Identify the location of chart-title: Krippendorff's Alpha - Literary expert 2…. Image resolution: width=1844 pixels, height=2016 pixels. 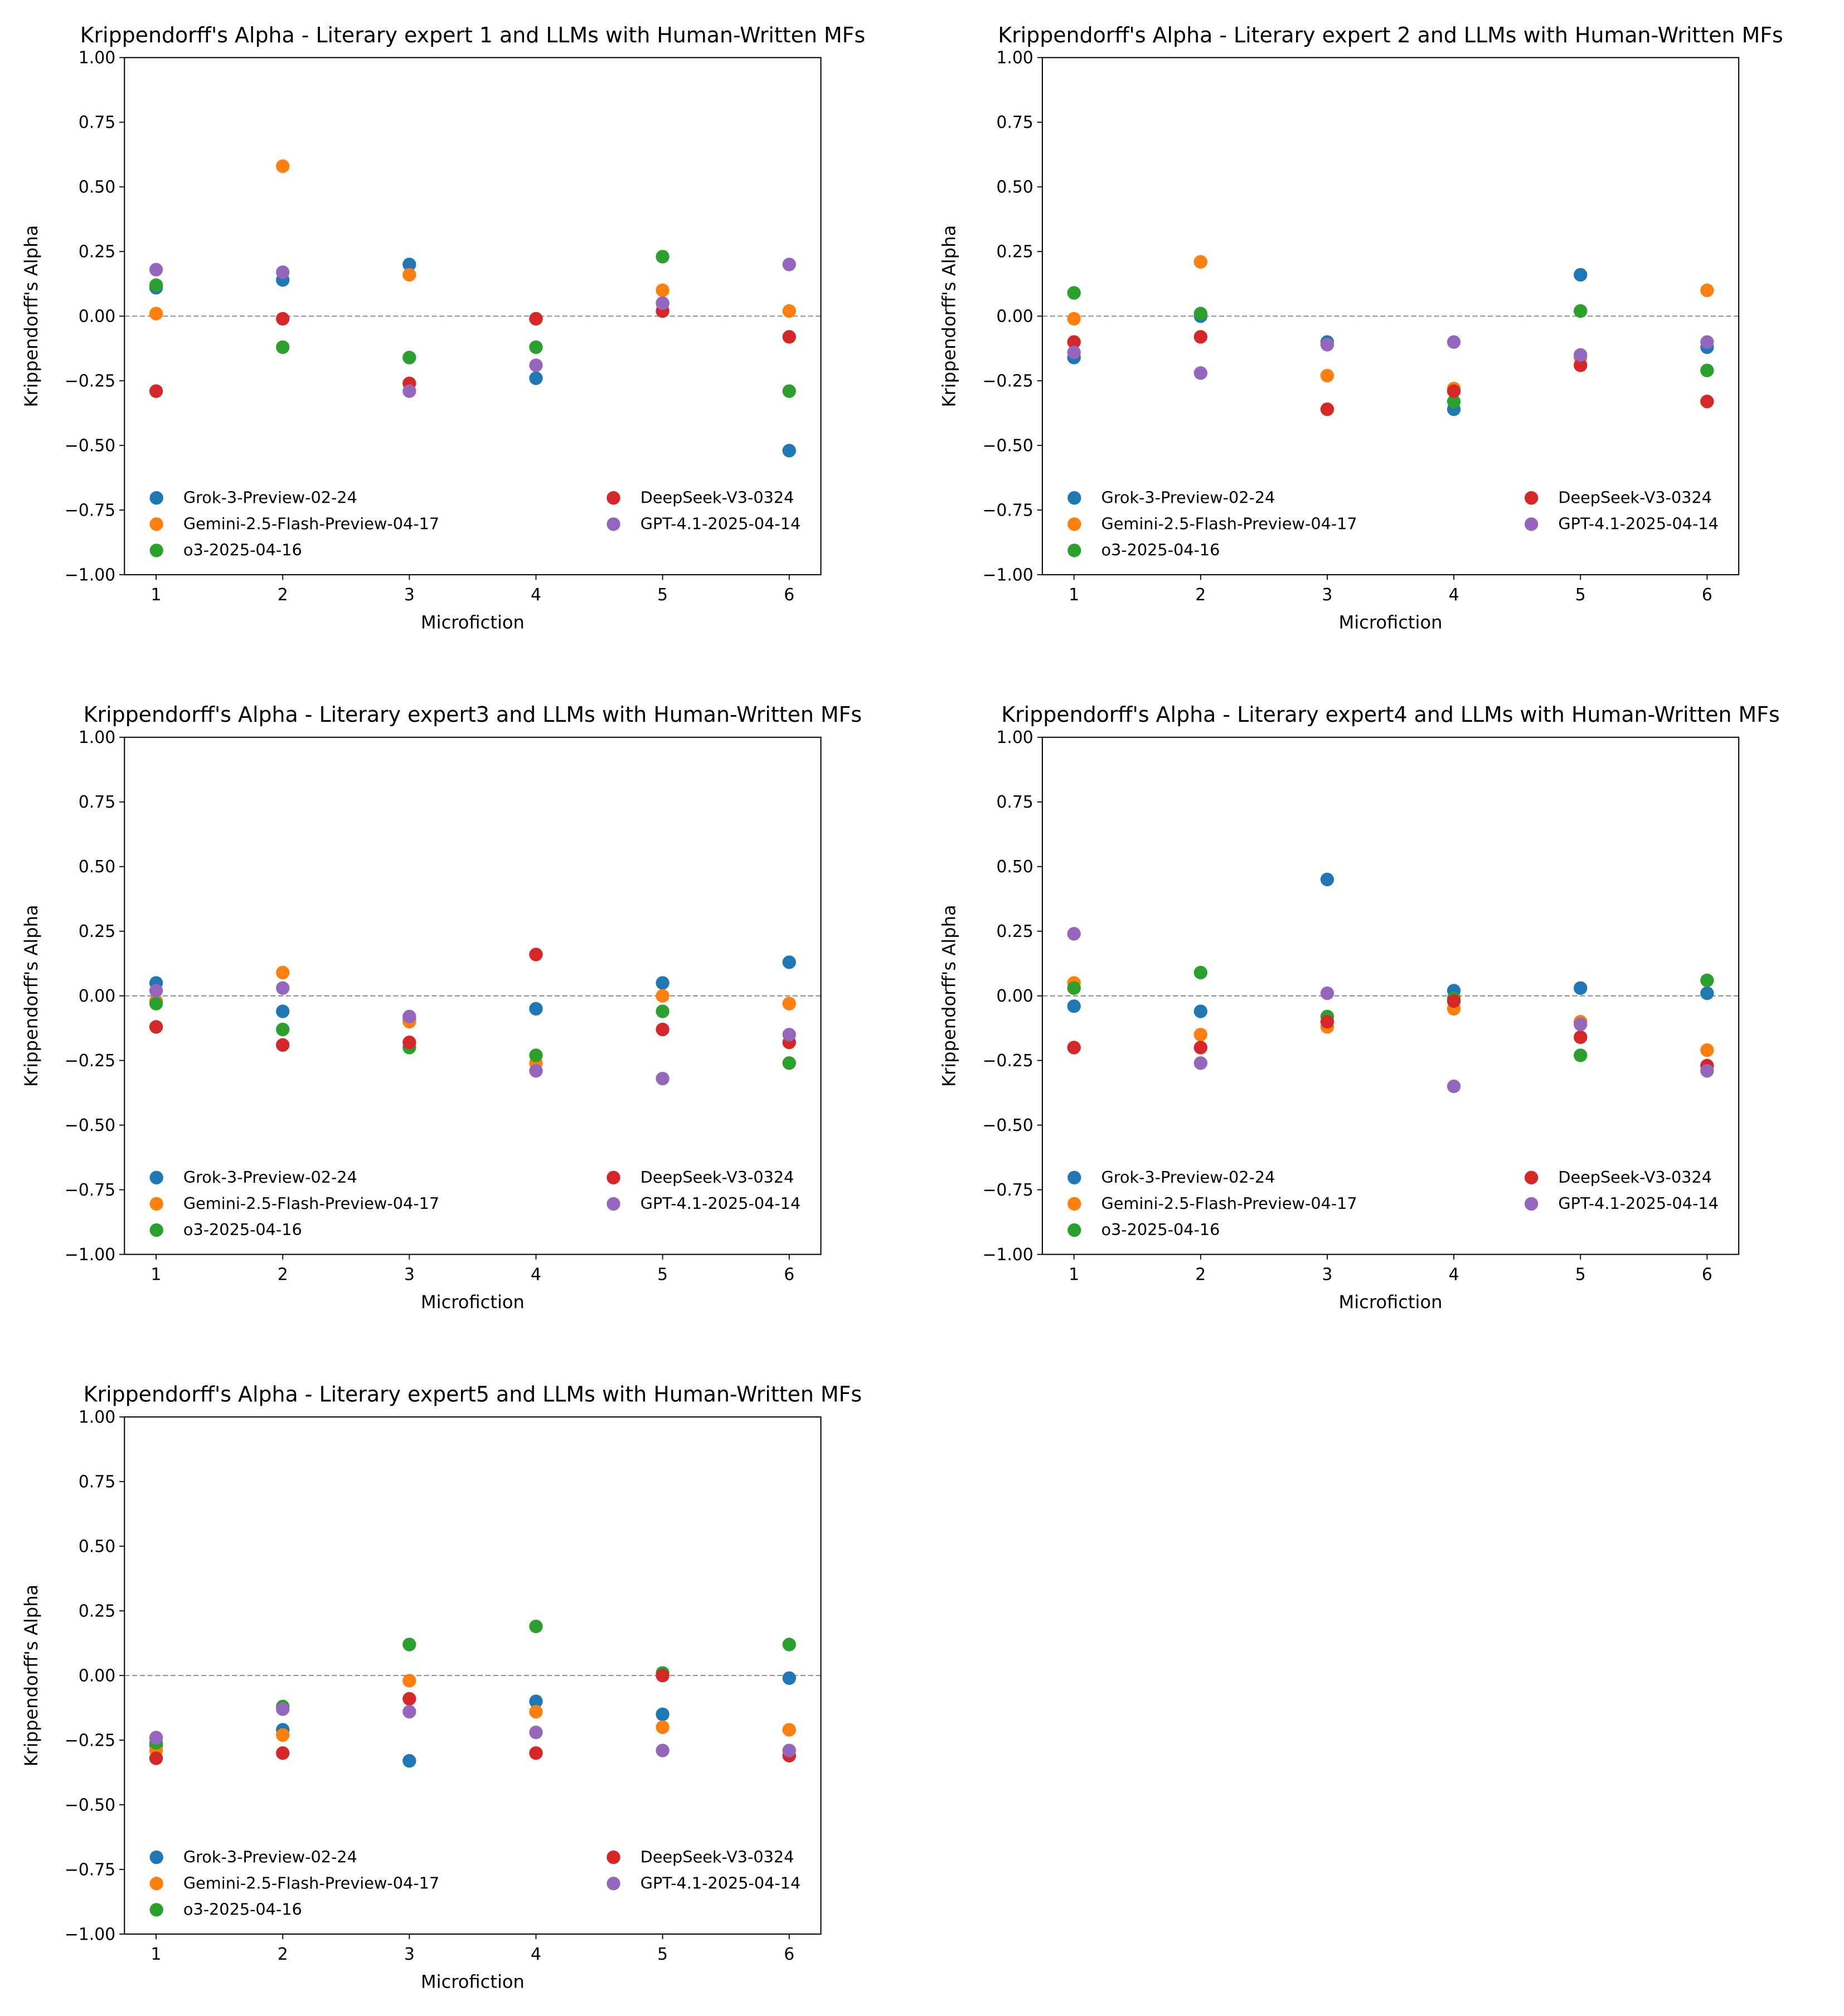
(1390, 35).